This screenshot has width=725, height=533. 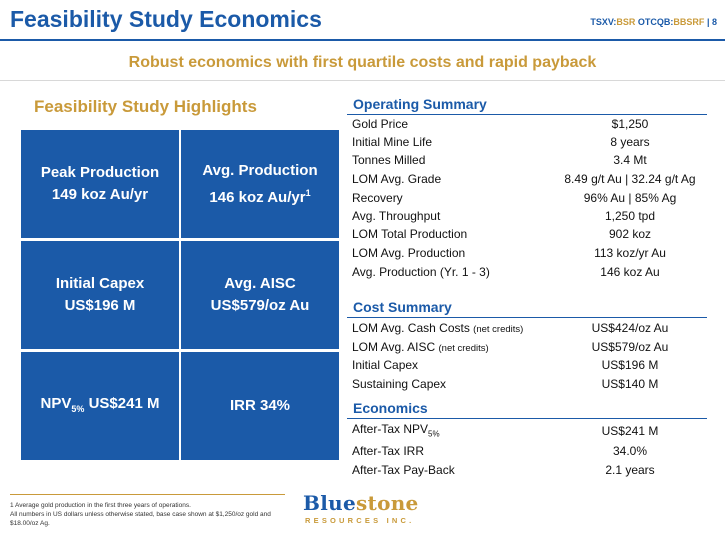 I want to click on row-label: LOM Avg. Cash Costs (net credits), so click(x=452, y=328).